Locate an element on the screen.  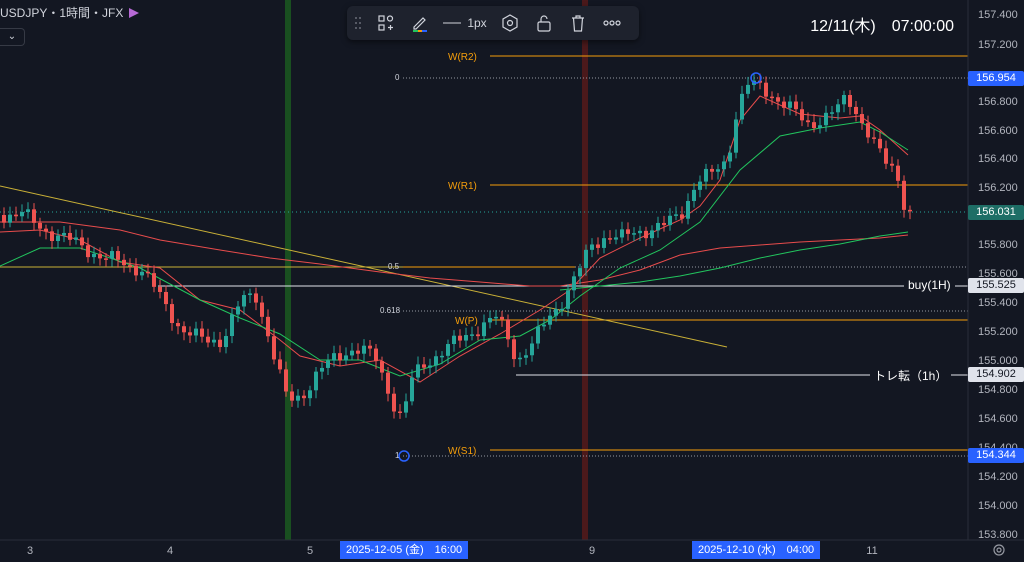
symbol-title: USDJPY・1時間・JFX is located at coordinates (70, 12).